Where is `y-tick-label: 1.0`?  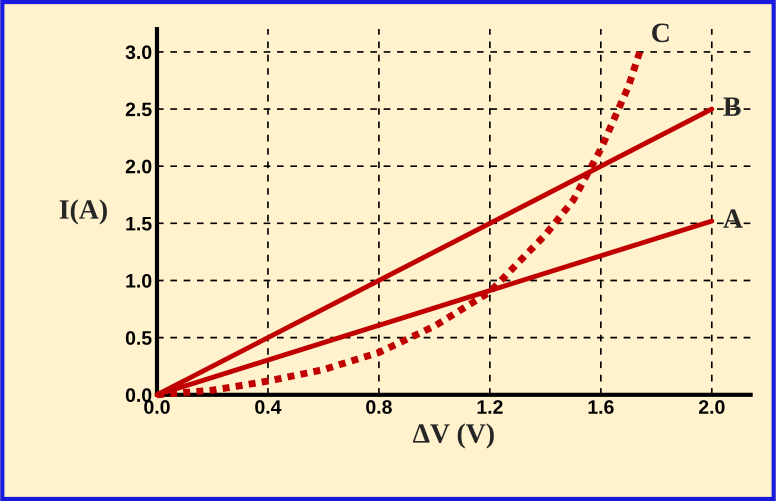
y-tick-label: 1.0 is located at coordinates (139, 281).